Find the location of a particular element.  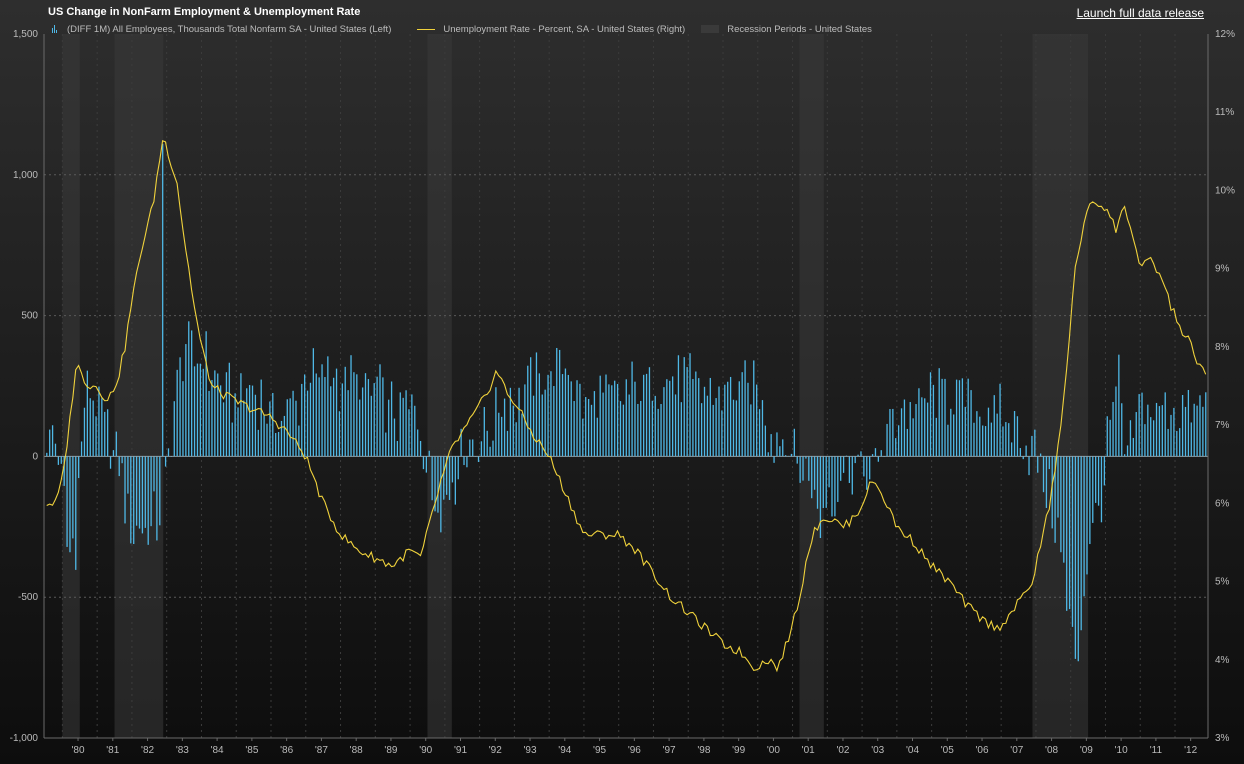

x-tick-label: '09 is located at coordinates (1086, 750).